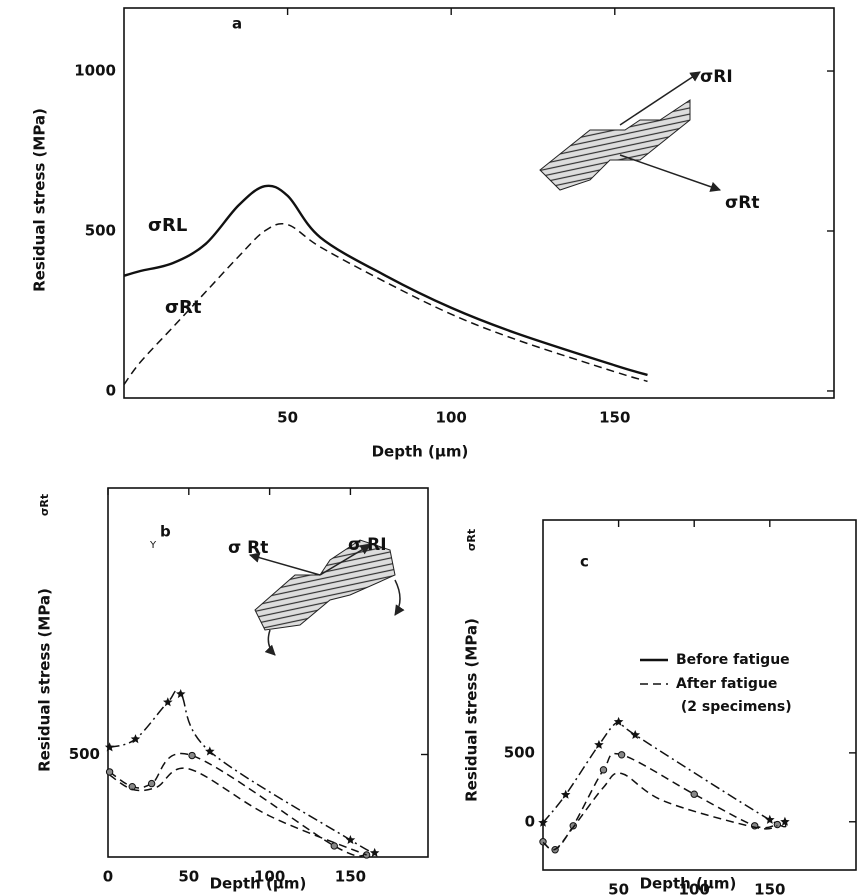  I want to click on specimen-inset-a, so click(630, 131).